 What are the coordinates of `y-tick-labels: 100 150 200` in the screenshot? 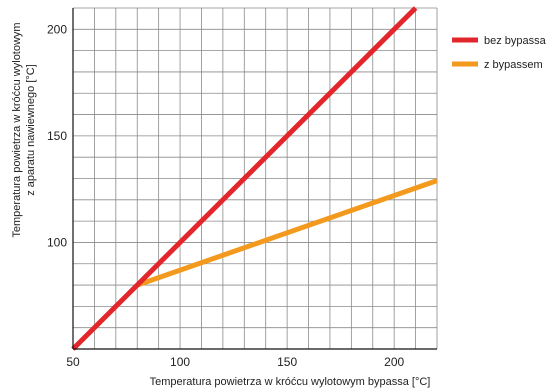 It's located at (57, 135).